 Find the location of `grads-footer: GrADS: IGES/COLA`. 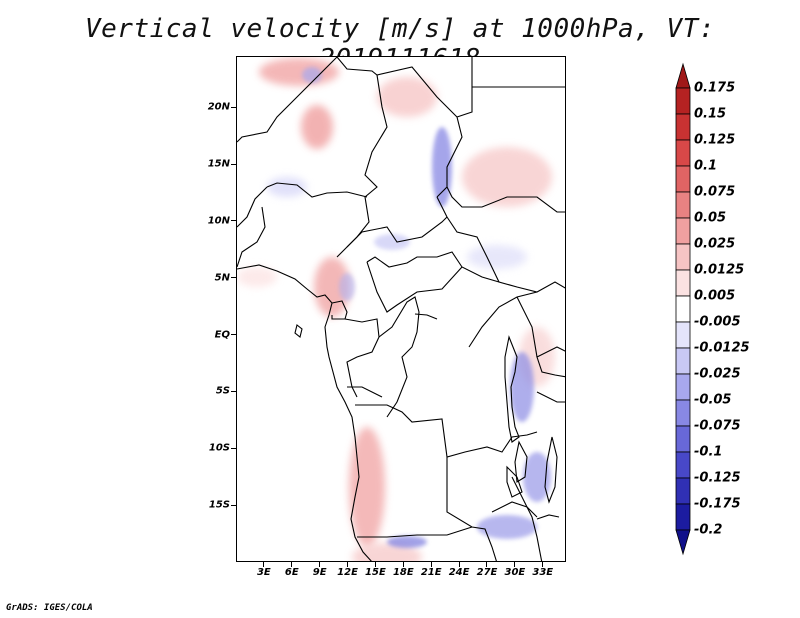

grads-footer: GrADS: IGES/COLA is located at coordinates (49, 608).